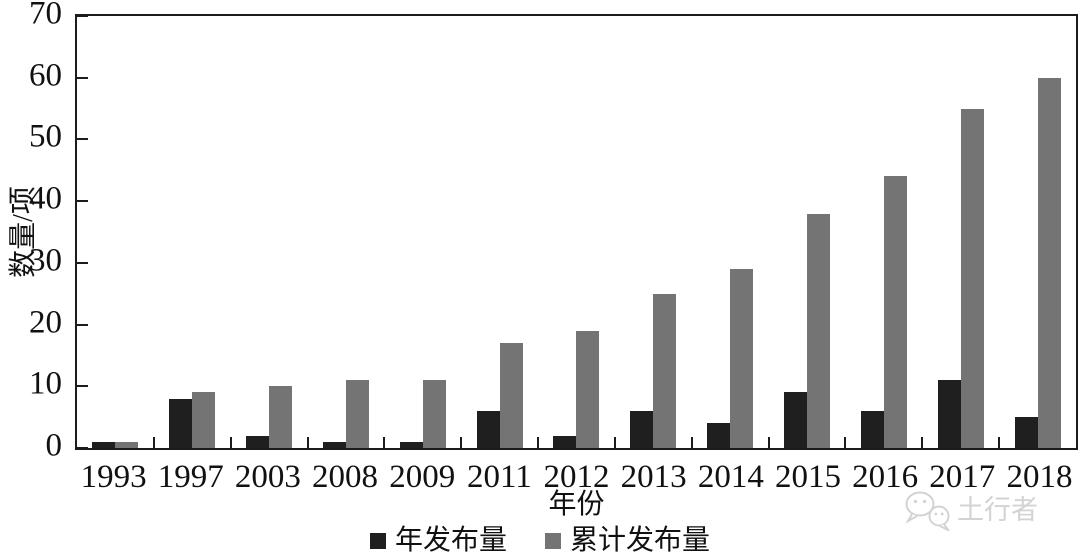  What do you see at coordinates (565, 441) in the screenshot?
I see `bar-annual-2012` at bounding box center [565, 441].